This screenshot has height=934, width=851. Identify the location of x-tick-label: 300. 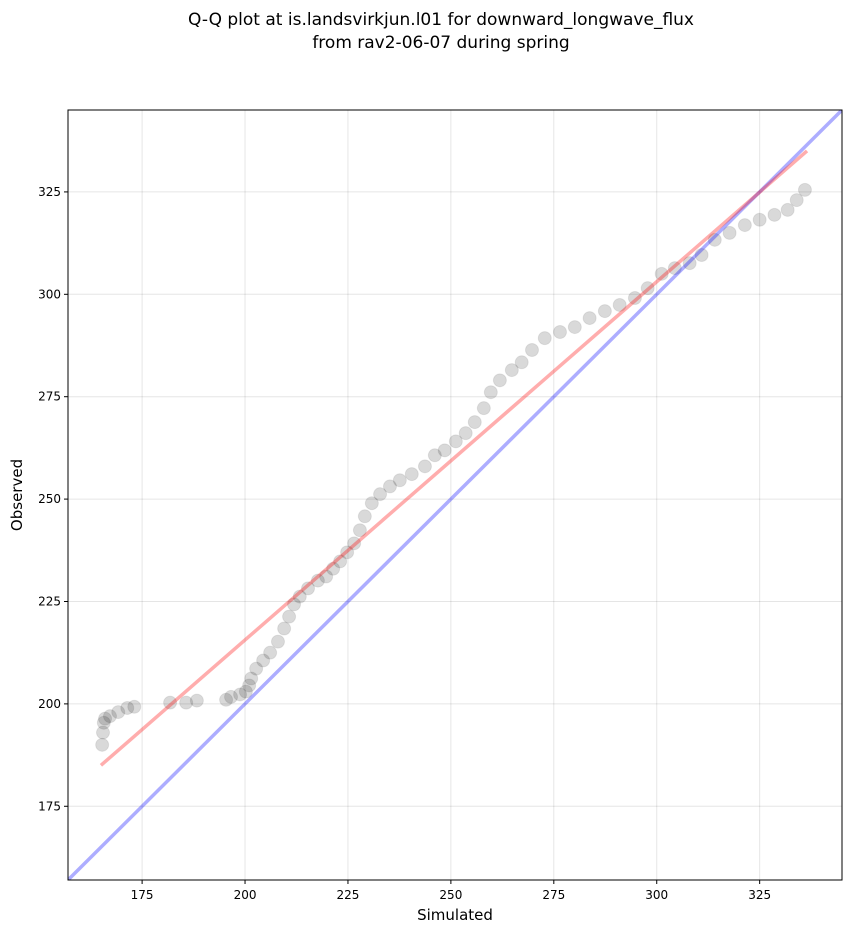
(656, 895).